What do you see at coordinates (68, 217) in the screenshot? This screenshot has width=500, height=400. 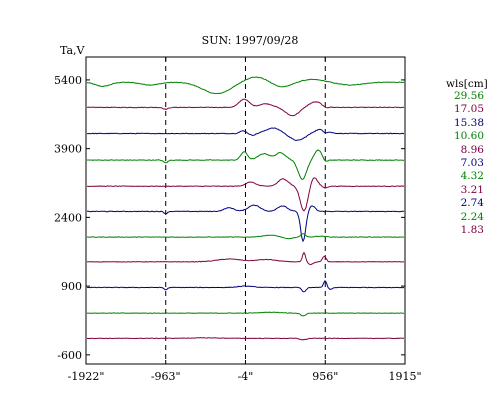 I see `y-tick-label: 2400` at bounding box center [68, 217].